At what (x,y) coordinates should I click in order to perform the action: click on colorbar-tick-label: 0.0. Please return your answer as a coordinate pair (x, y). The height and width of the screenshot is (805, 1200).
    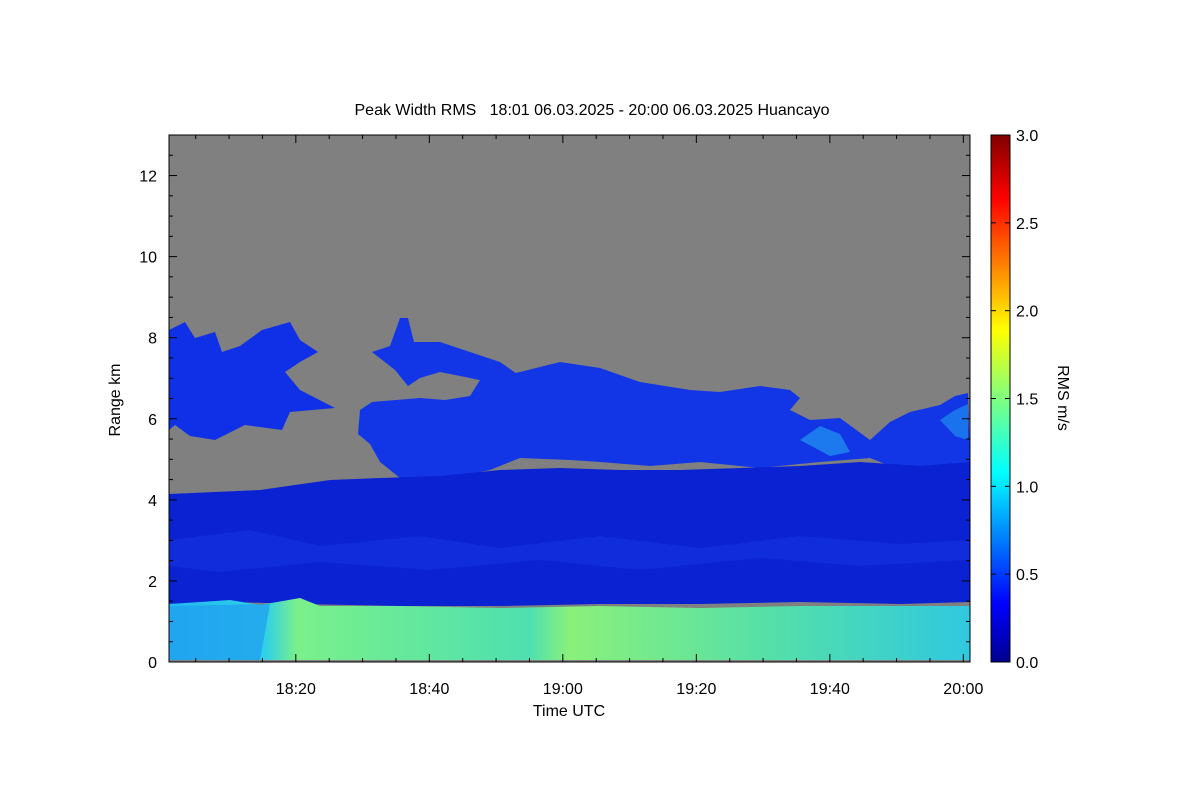
    Looking at the image, I should click on (1027, 663).